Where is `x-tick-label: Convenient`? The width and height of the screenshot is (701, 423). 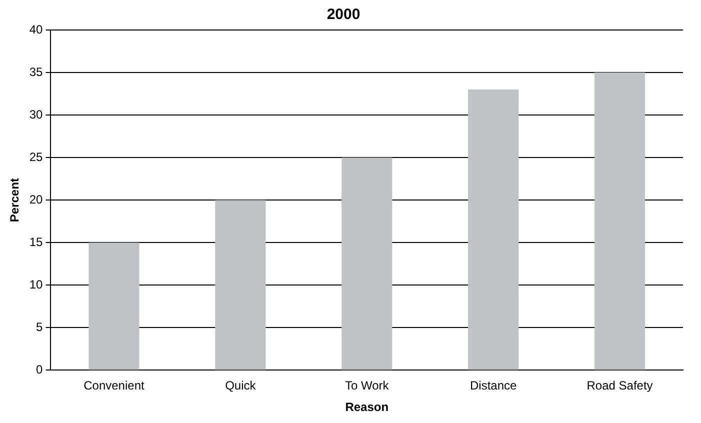
x-tick-label: Convenient is located at coordinates (114, 385).